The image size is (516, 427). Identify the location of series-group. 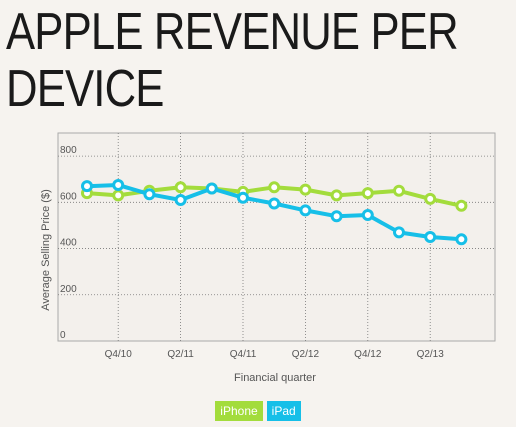
(274, 212).